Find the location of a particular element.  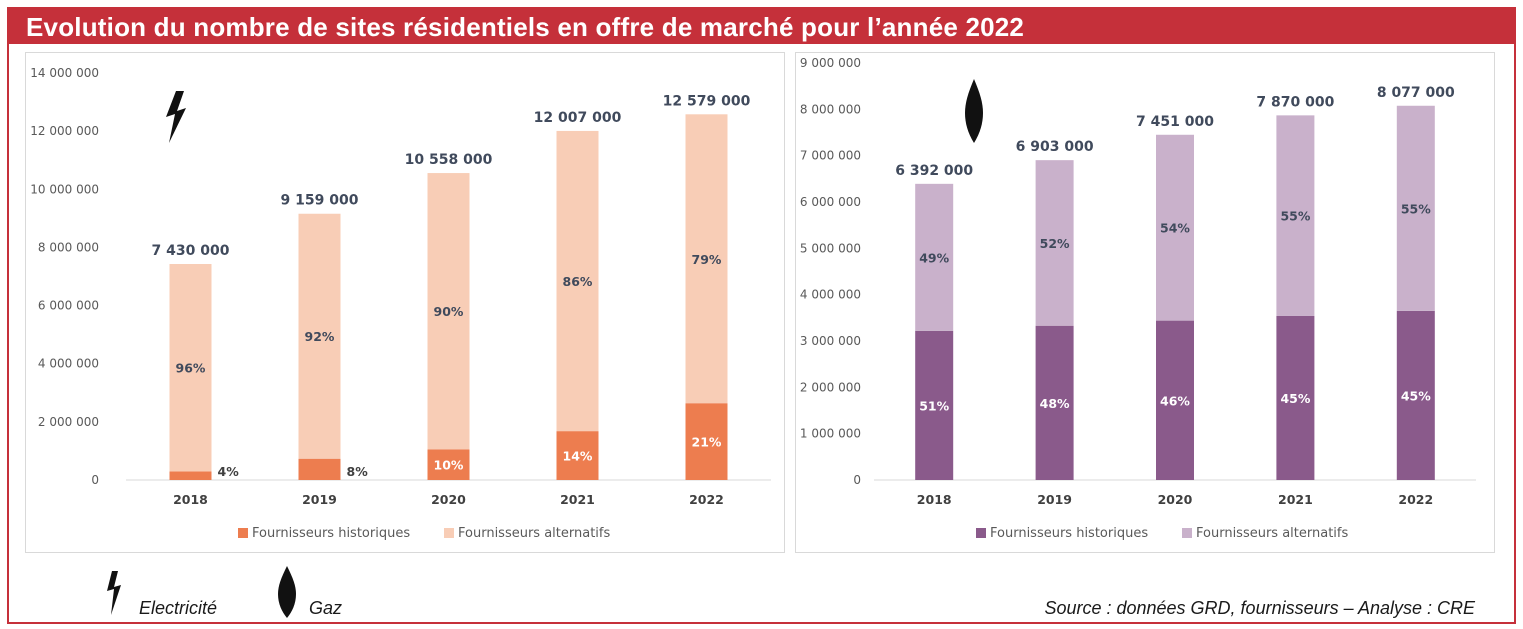

gaz-y-tick-label: 9 000 000 is located at coordinates (830, 63).